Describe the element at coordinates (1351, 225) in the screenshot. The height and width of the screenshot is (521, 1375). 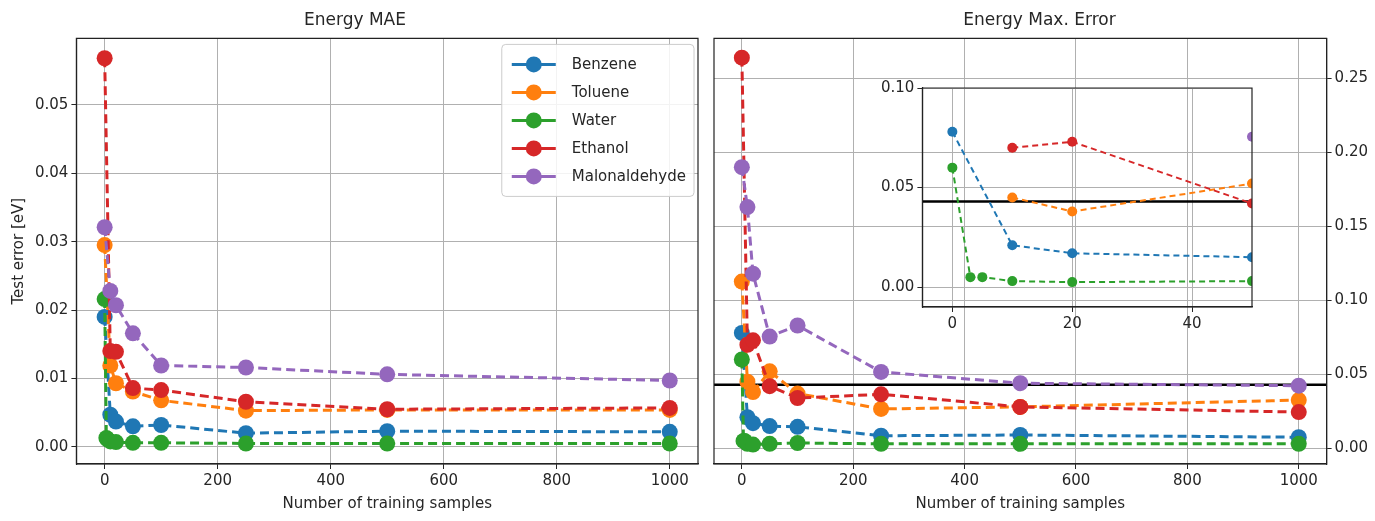
I see `y2-tick-label: 0.15` at that location.